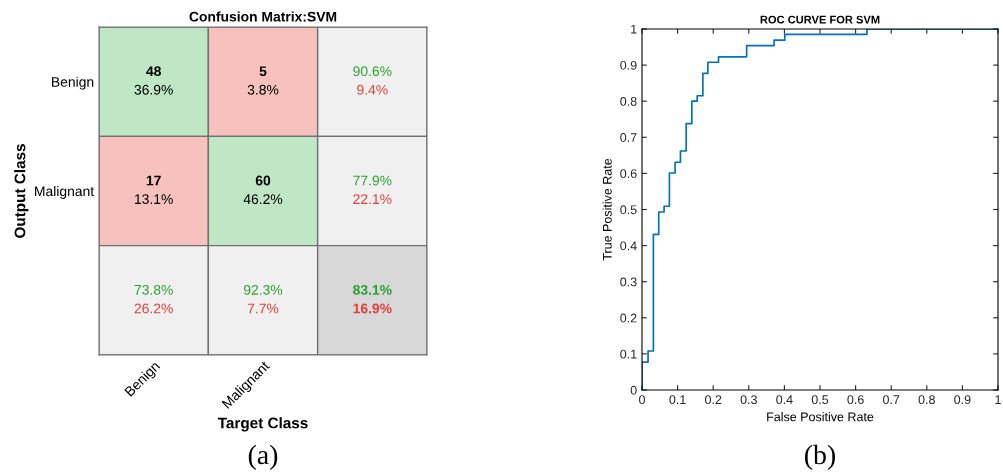 The height and width of the screenshot is (474, 1003). I want to click on y-tick-label: 0.3, so click(628, 282).